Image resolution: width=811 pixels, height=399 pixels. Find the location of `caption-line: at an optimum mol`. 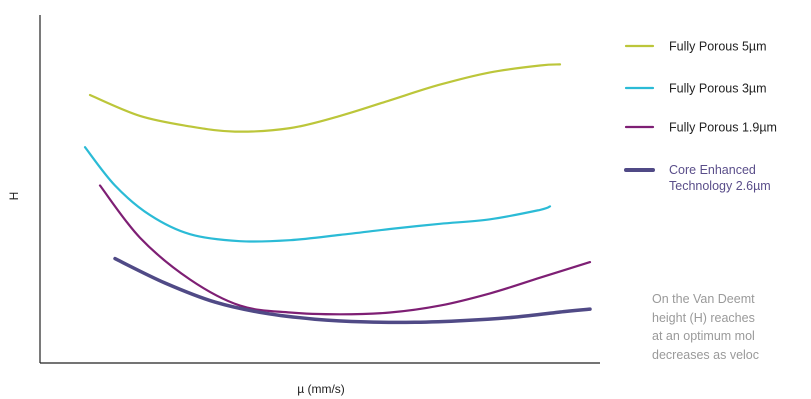

caption-line: at an optimum mol is located at coordinates (703, 336).